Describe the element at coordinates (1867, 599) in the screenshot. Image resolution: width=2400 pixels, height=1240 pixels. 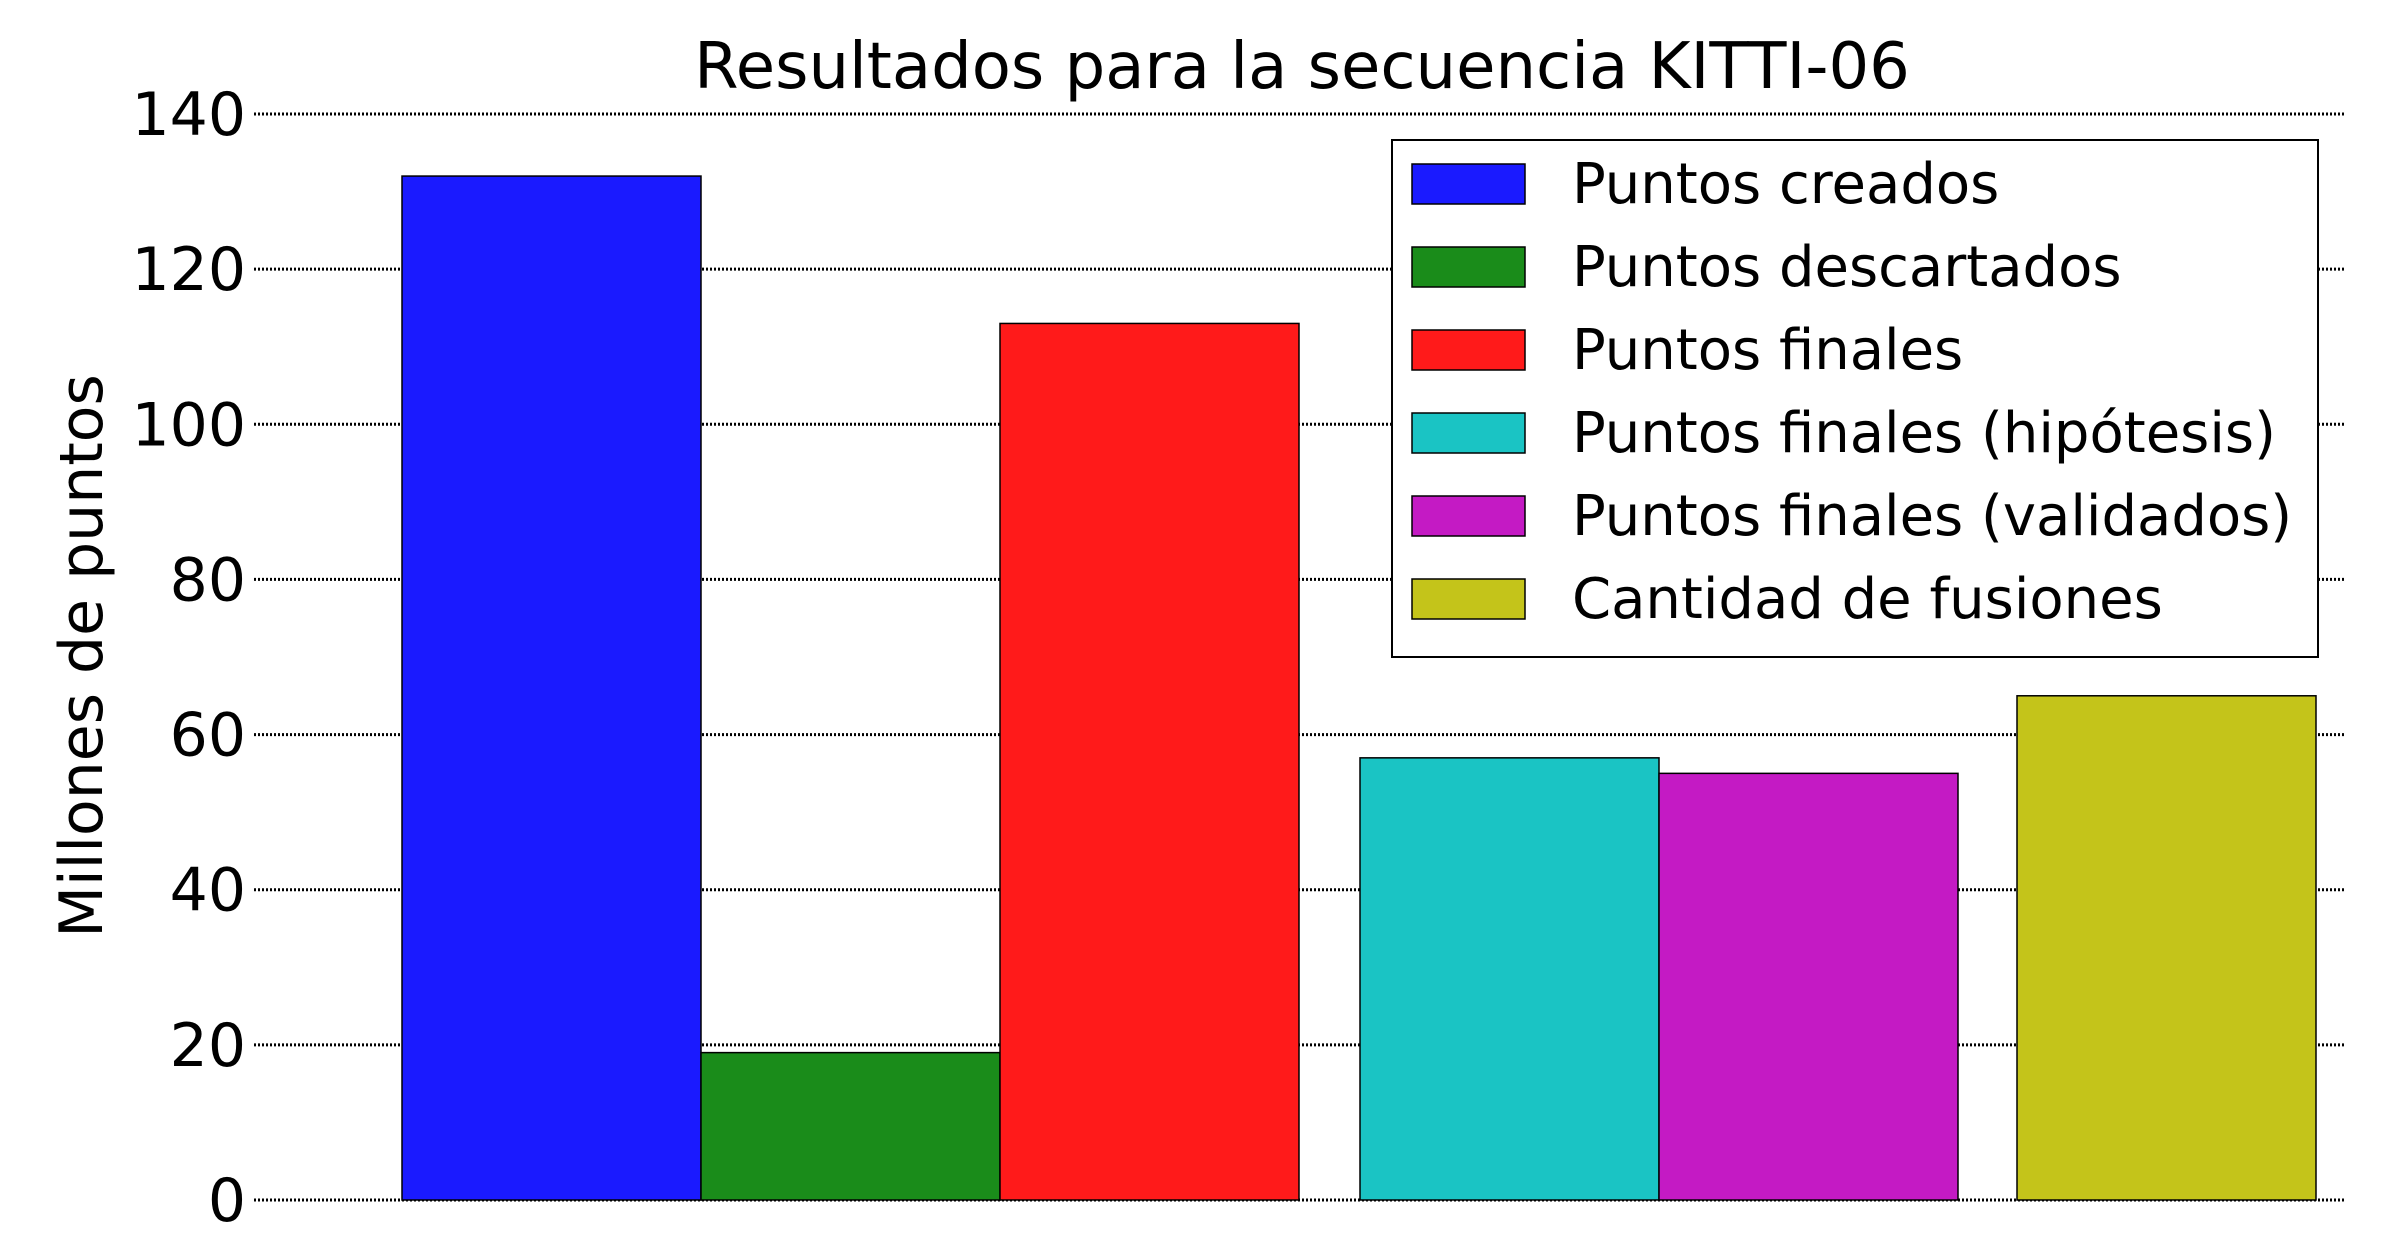
I see `legend-label-6: Cantidad de fusiones` at that location.